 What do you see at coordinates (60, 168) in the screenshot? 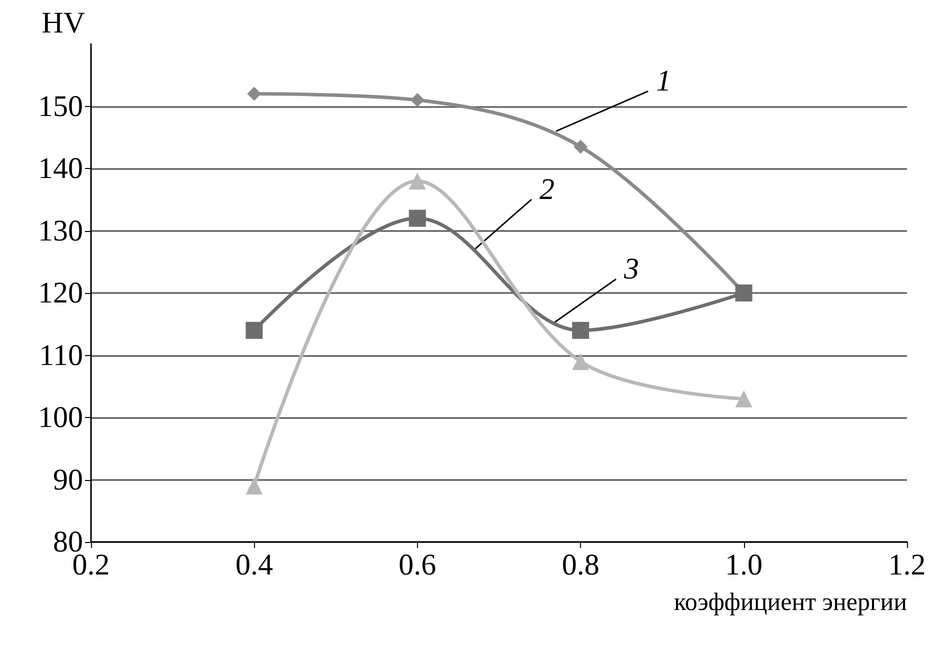
I see `y-tick-label: 140` at bounding box center [60, 168].